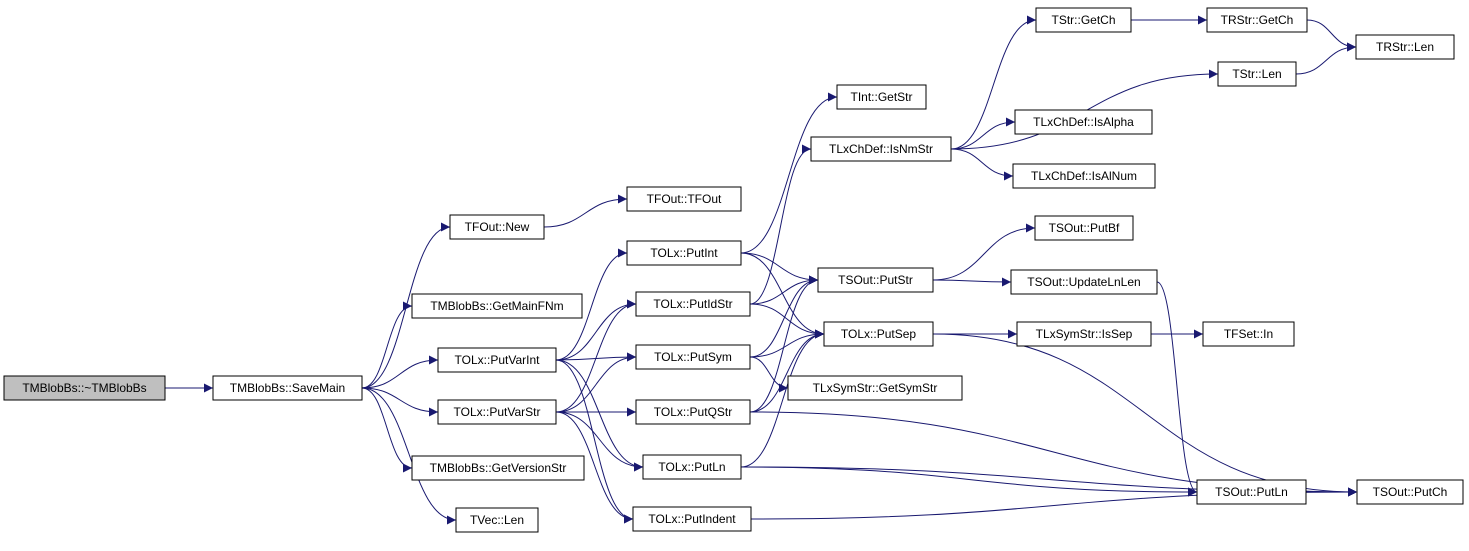 Image resolution: width=1469 pixels, height=551 pixels. I want to click on function-node: TSOut::UpdateLnLen, so click(1084, 282).